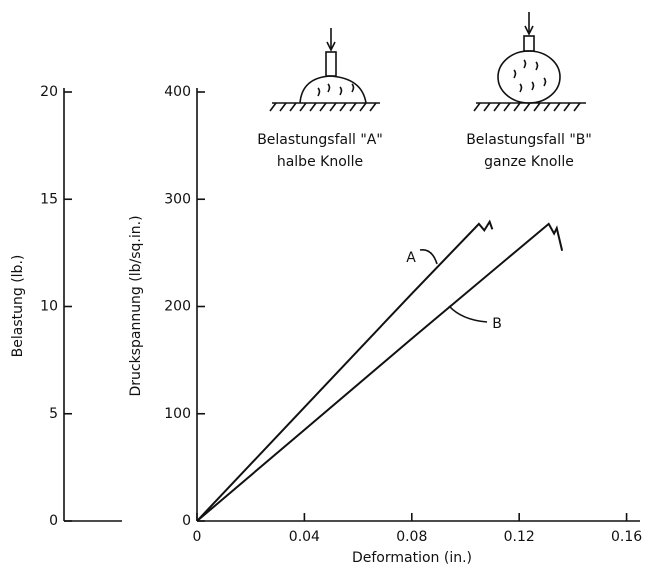 This screenshot has width=653, height=568. Describe the element at coordinates (177, 92) in the screenshot. I see `y-tick-label: 400` at that location.